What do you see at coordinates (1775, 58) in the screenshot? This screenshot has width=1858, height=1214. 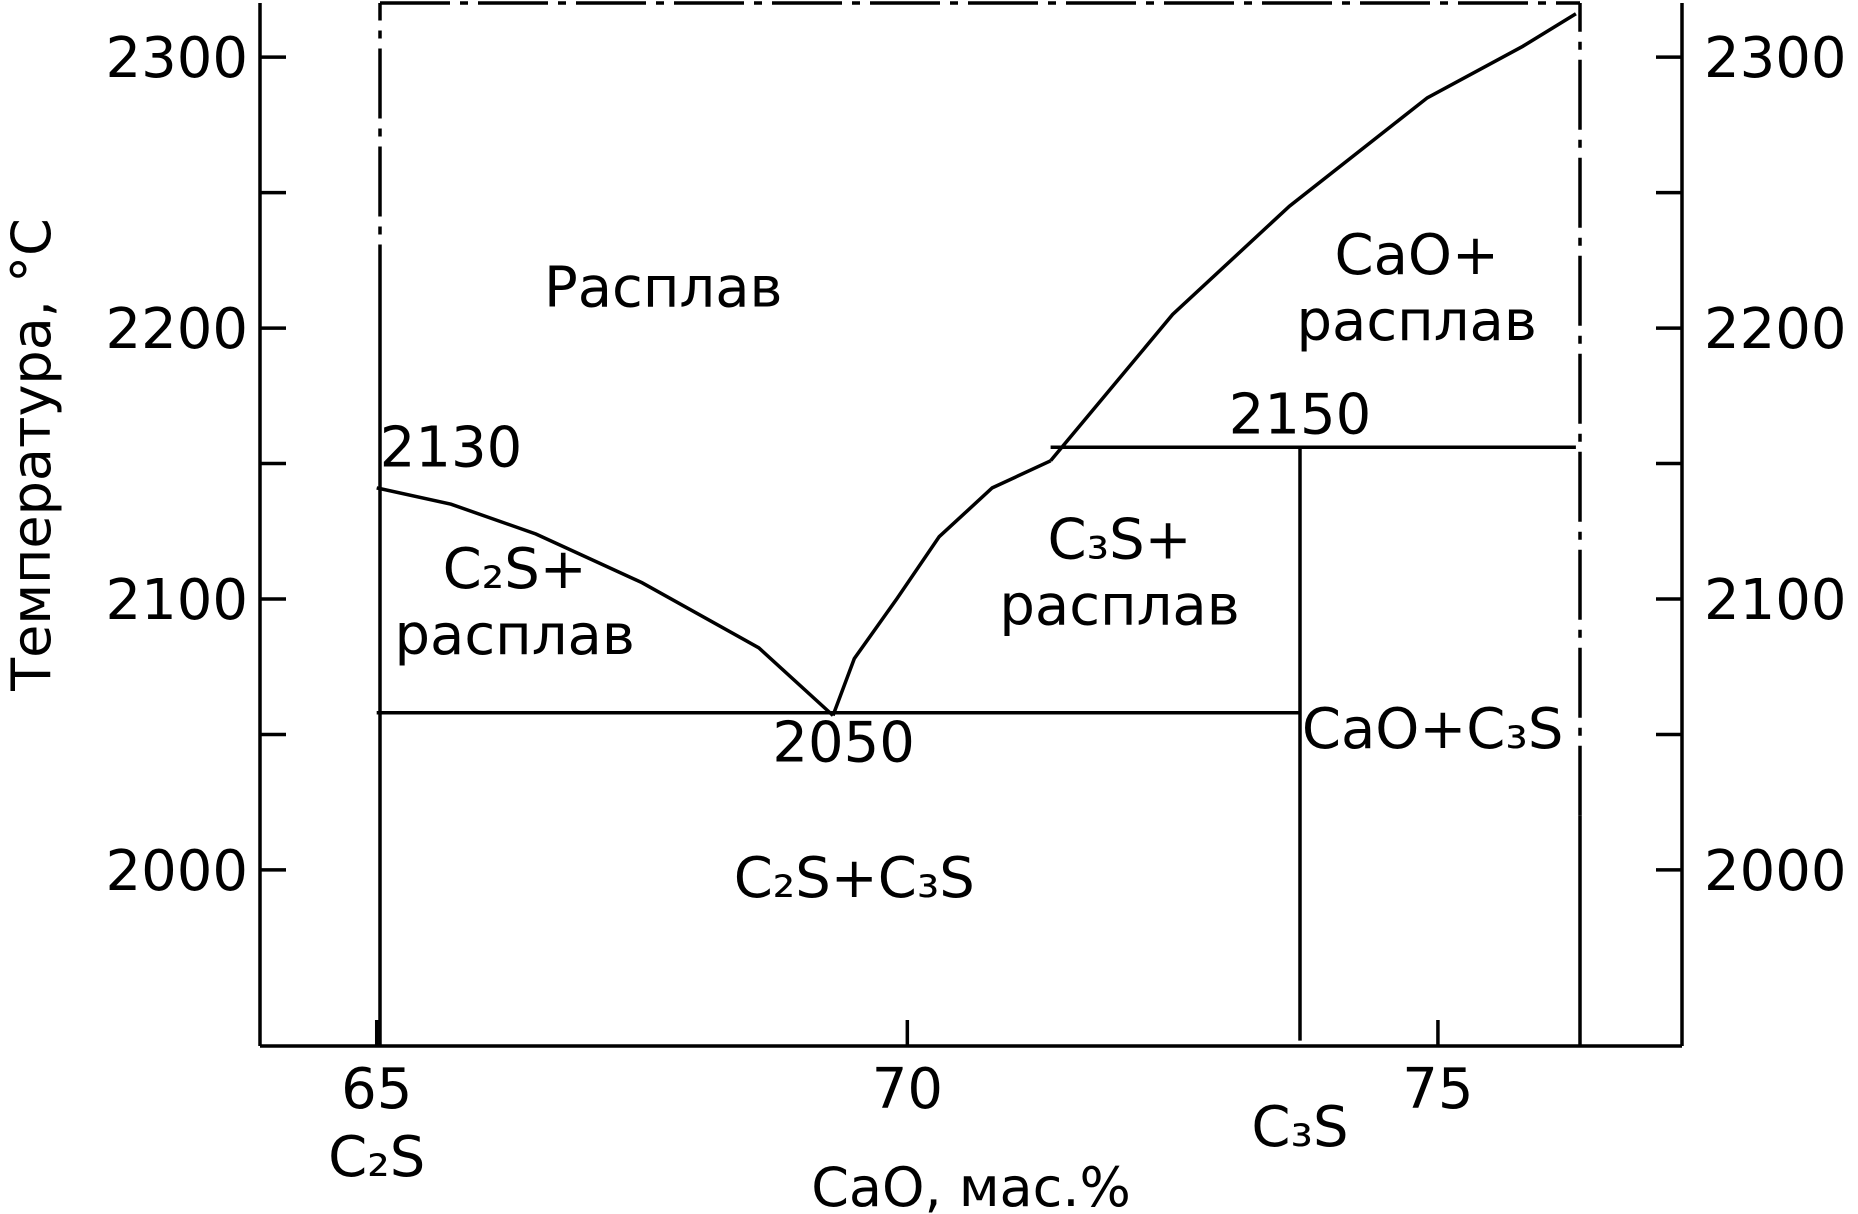 I see `y-tick-label-right: 2300` at bounding box center [1775, 58].